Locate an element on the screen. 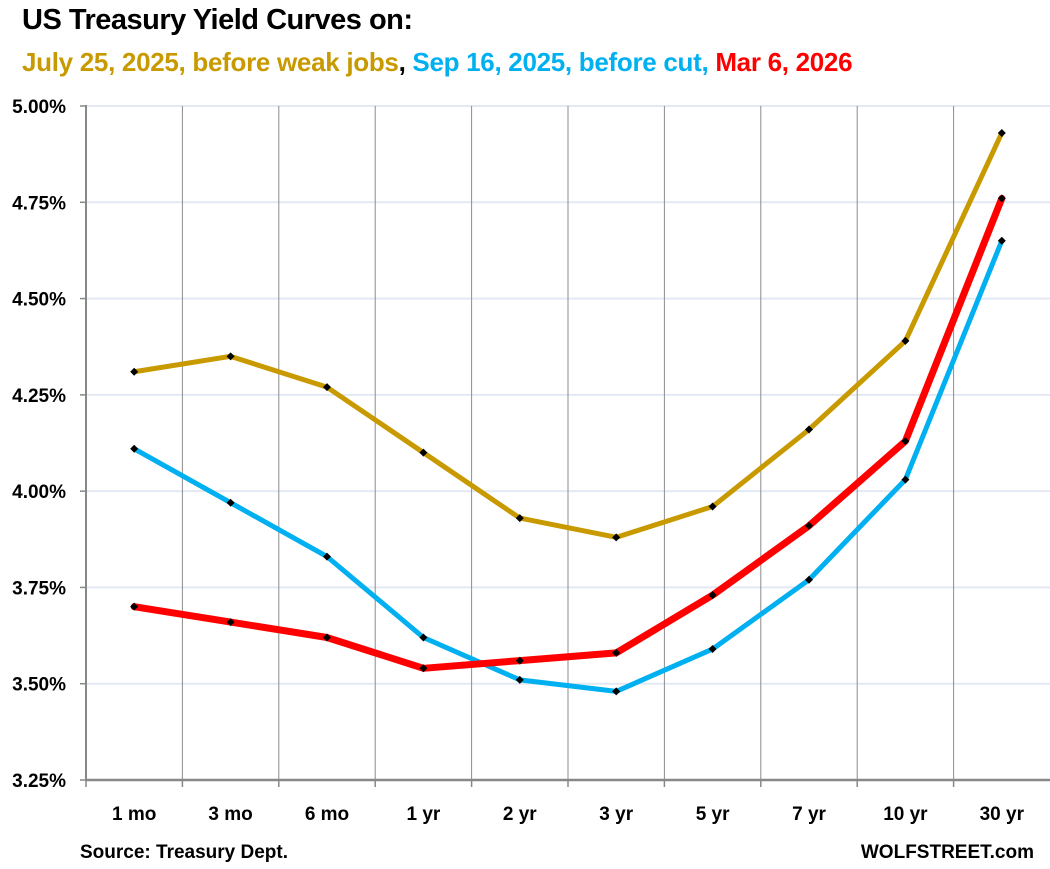 This screenshot has width=1050, height=869. chart-title: US Treasury Yield Curves on: is located at coordinates (217, 20).